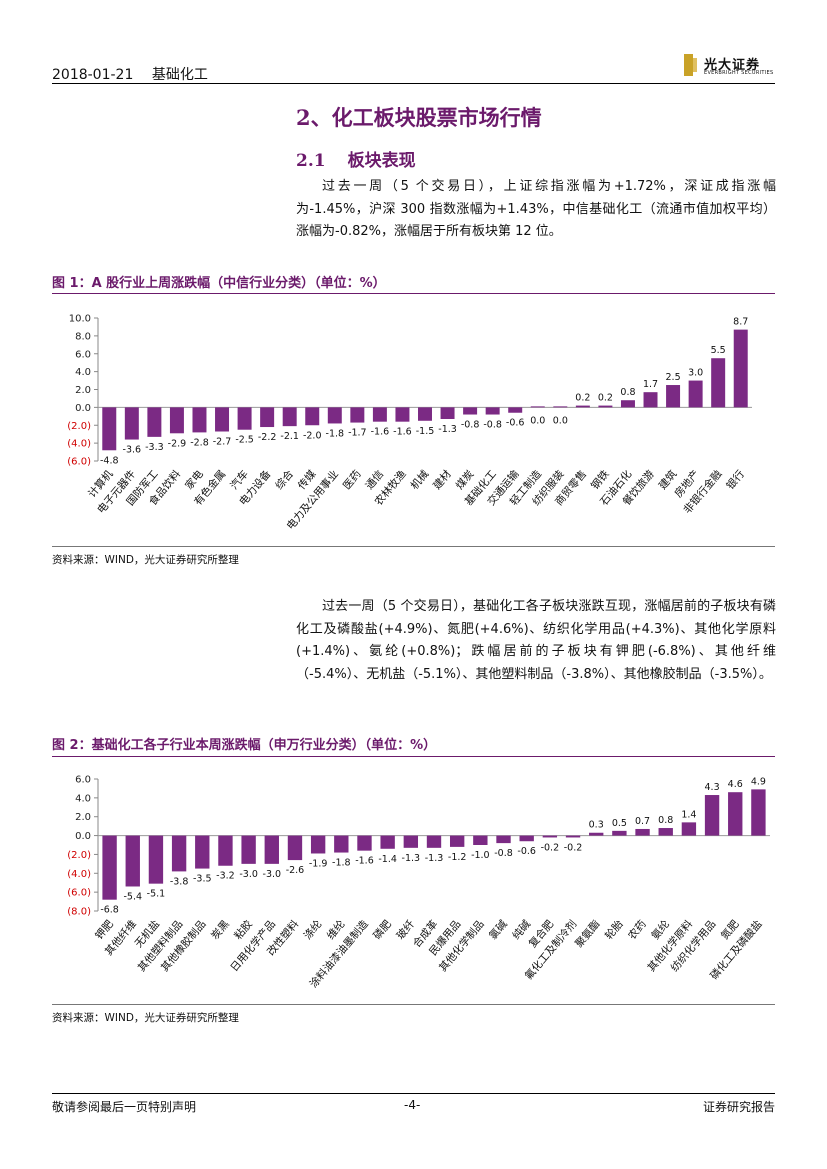 This screenshot has width=827, height=1169. What do you see at coordinates (132, 450) in the screenshot?
I see `bar-value-label: -3.6` at bounding box center [132, 450].